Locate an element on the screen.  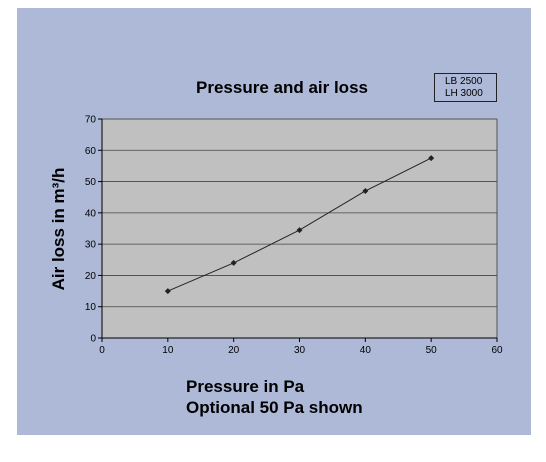
legend-entry: LH 3000 is located at coordinates (464, 93).